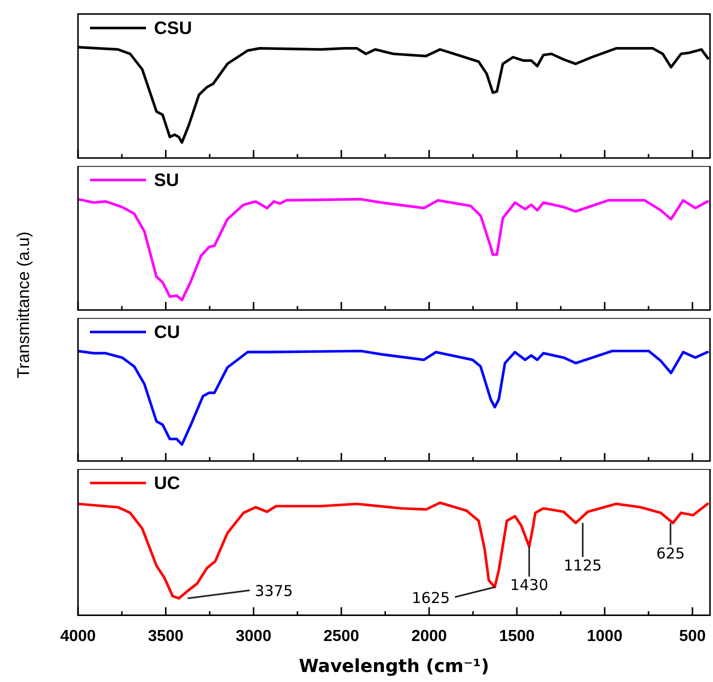 The image size is (713, 682). I want to click on legend-label: SU, so click(167, 180).